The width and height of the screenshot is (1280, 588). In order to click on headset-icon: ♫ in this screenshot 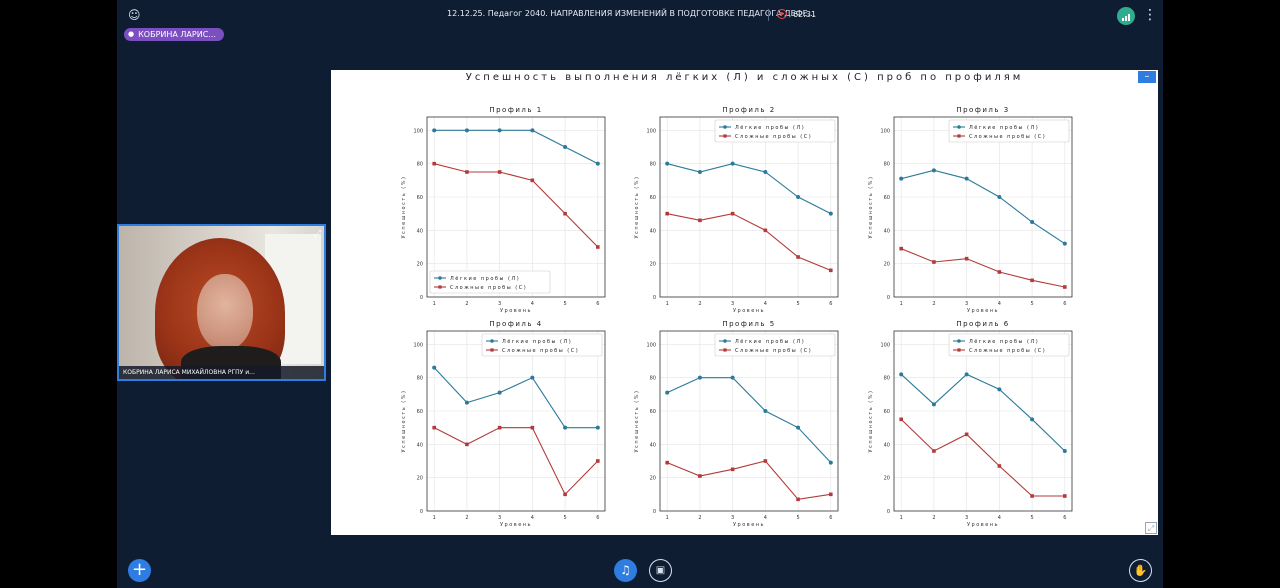, I will do `click(625, 570)`.